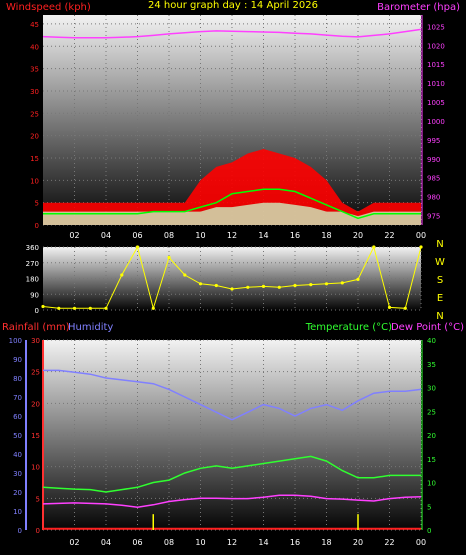 This screenshot has width=466, height=555. I want to click on temperature-tick-label: 35, so click(431, 365).